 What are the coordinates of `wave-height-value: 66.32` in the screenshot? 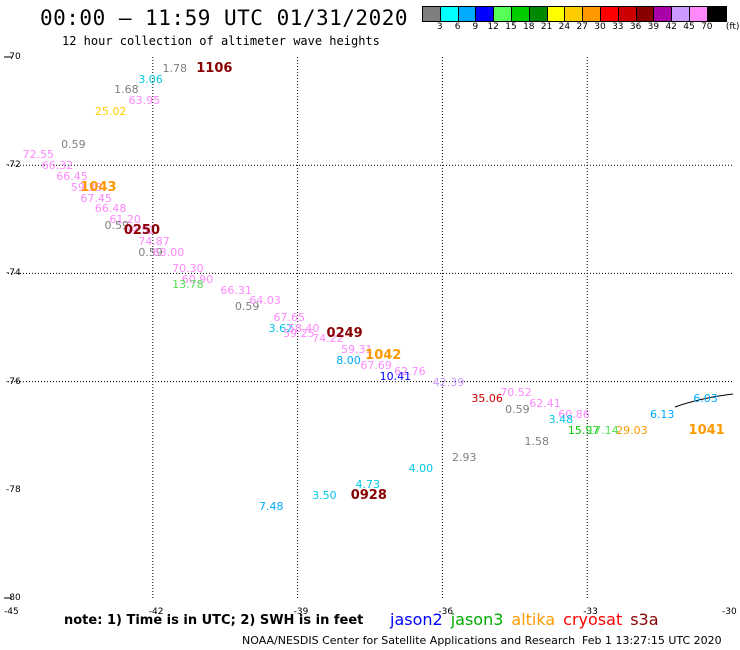 It's located at (57, 166).